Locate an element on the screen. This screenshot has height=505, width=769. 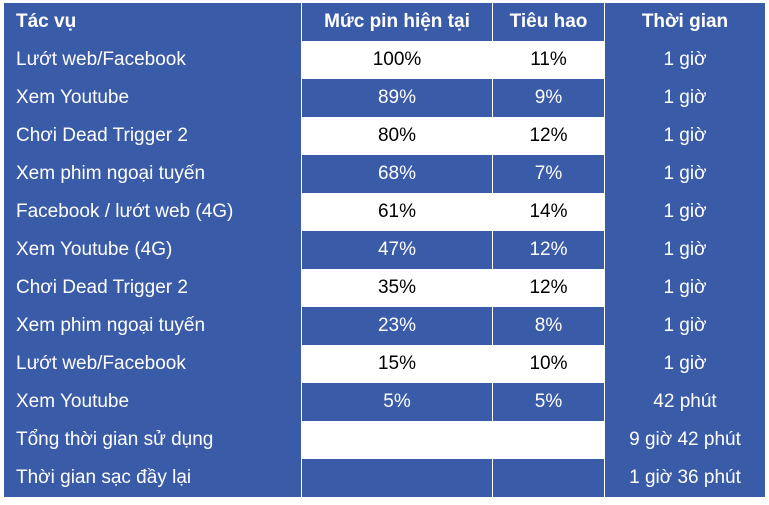
consumption-cell: 5% is located at coordinates (548, 402).